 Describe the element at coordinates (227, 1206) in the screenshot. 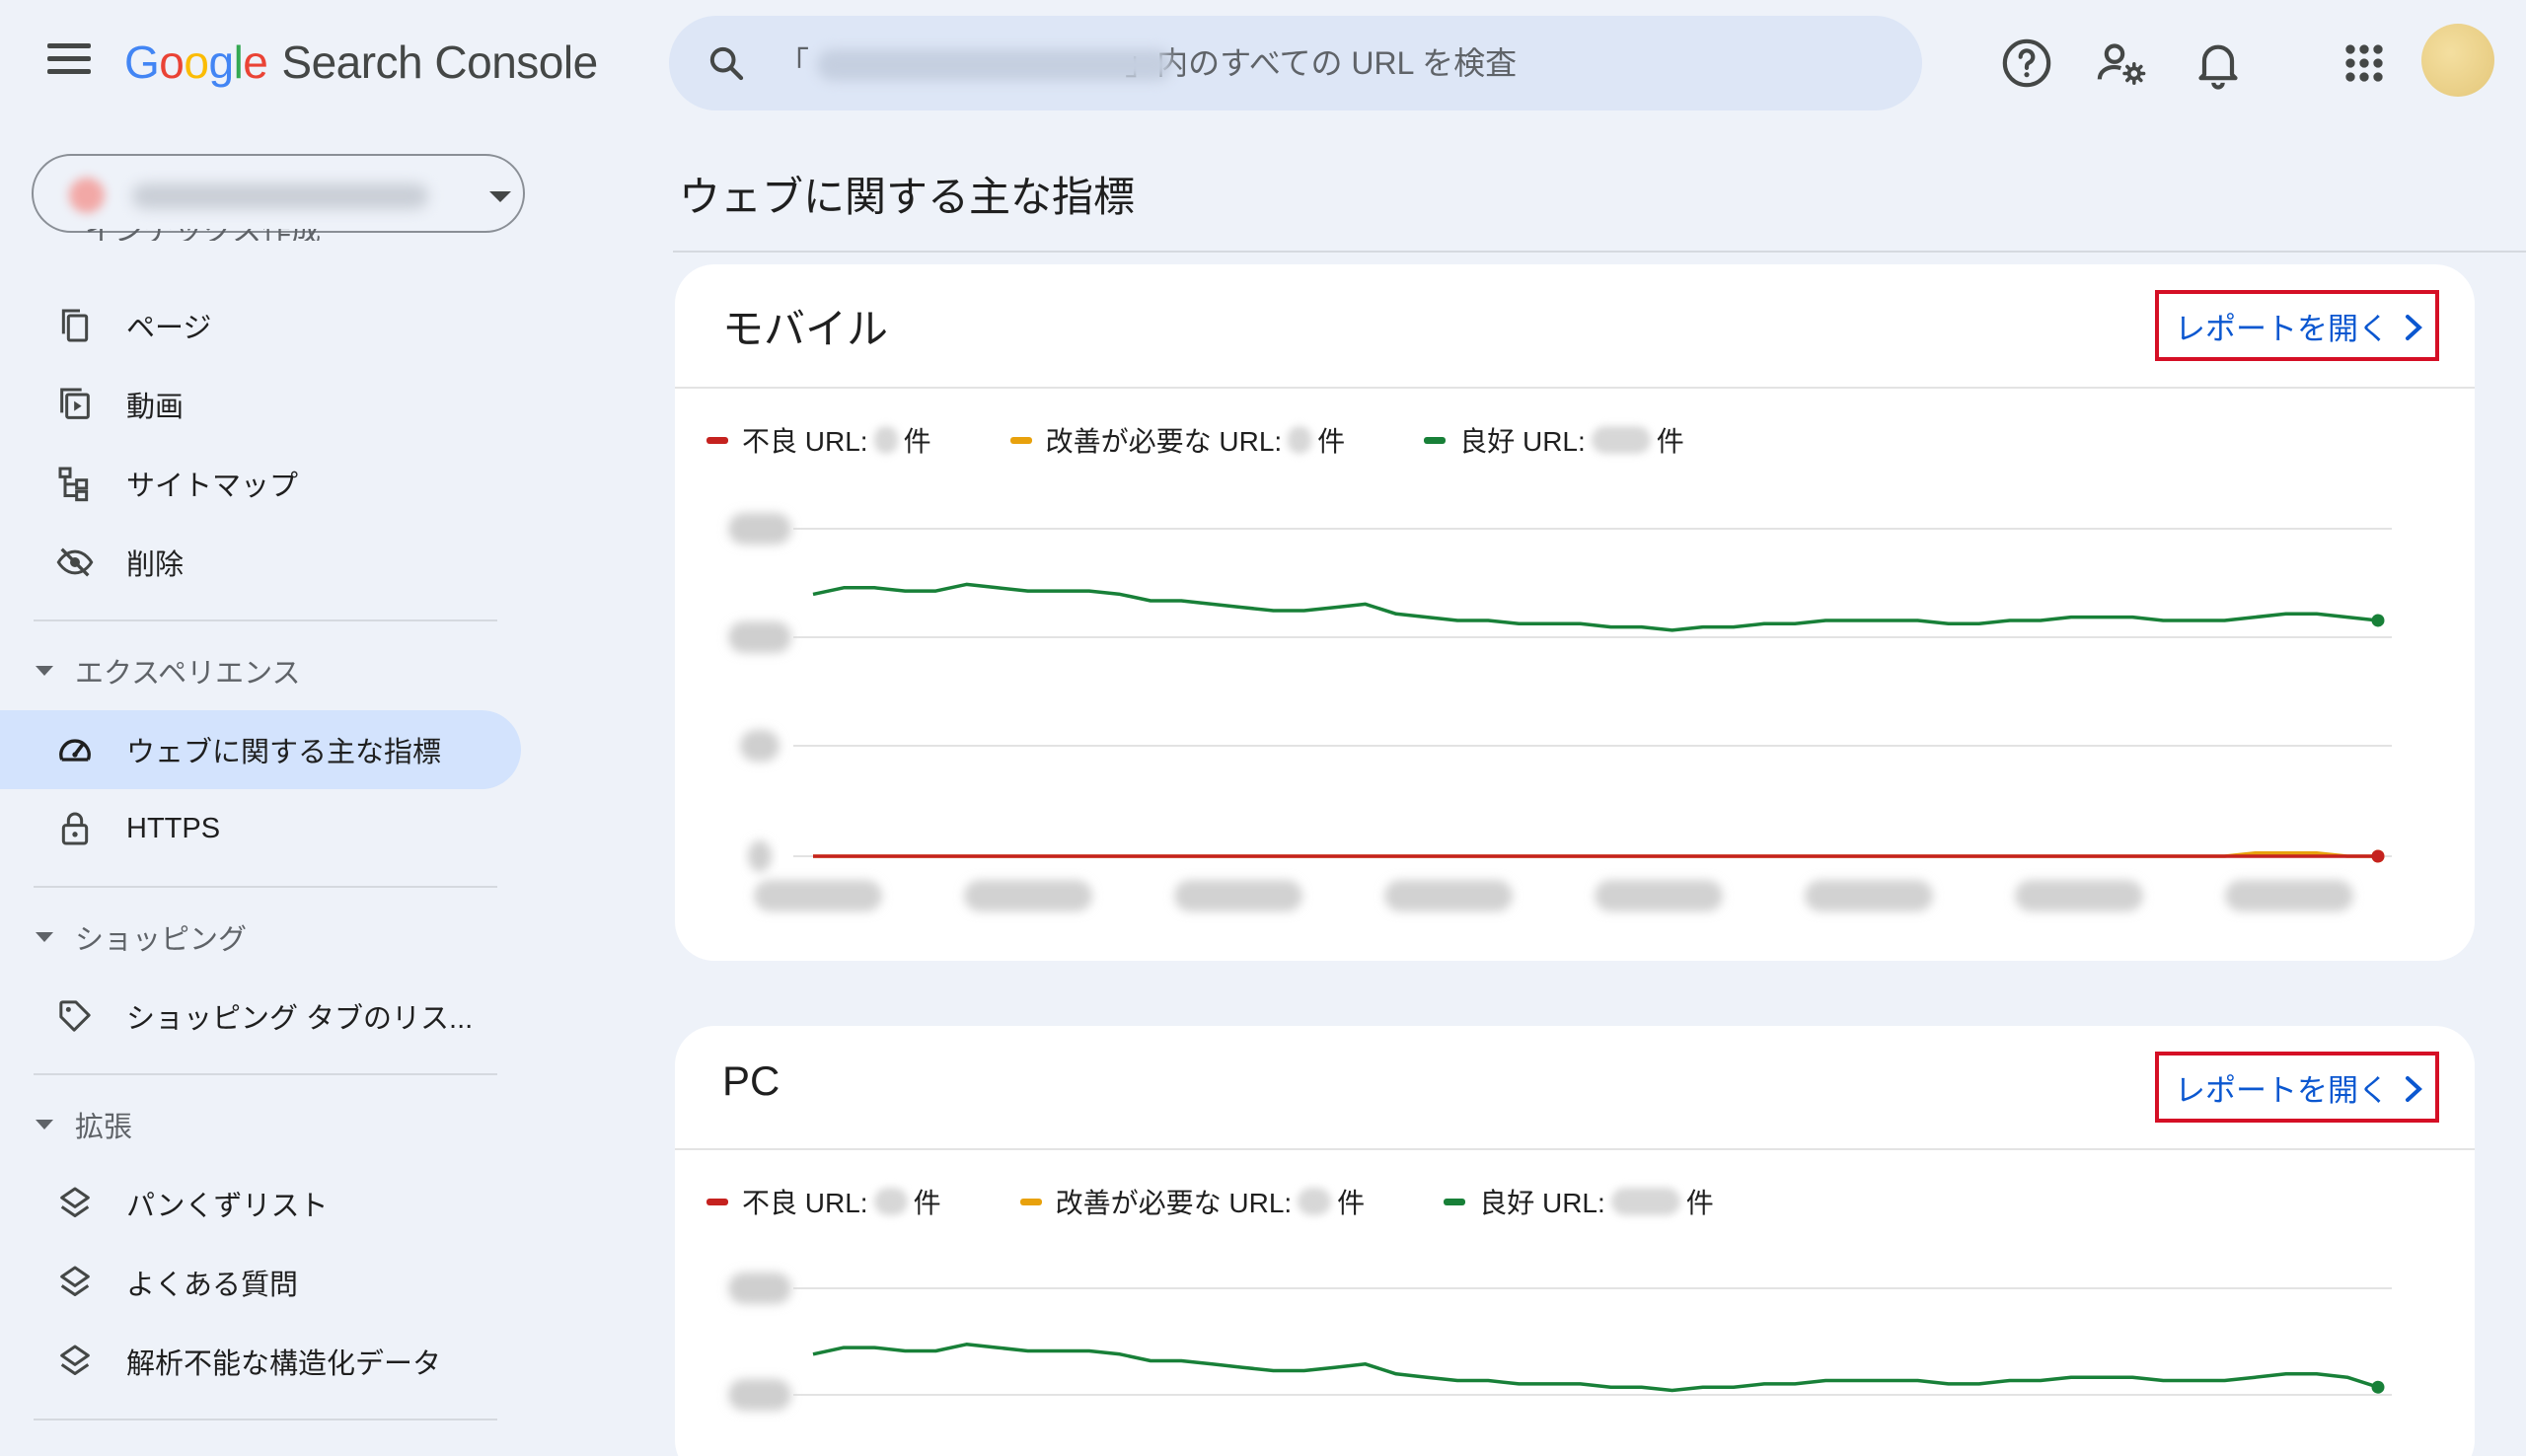

I see `sidebar-item-label: パンくずリスト` at that location.